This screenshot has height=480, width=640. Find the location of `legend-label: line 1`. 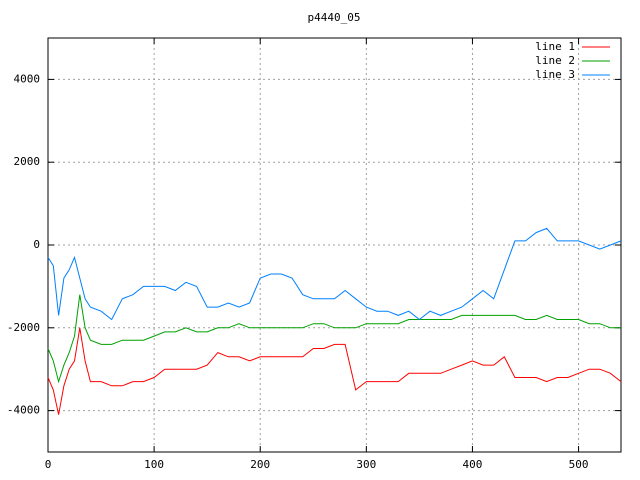

legend-label: line 1 is located at coordinates (555, 46).